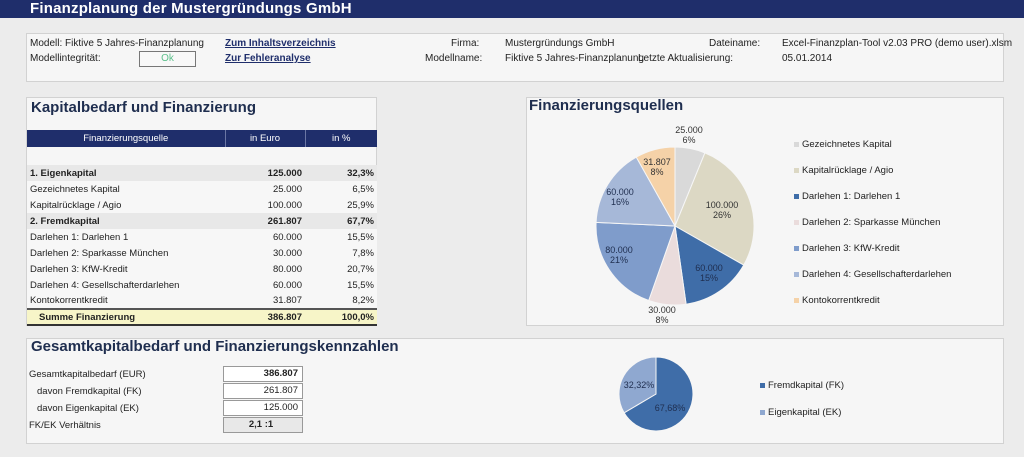 This screenshot has width=1024, height=457. What do you see at coordinates (341, 138) in the screenshot?
I see `header-pct: in %` at bounding box center [341, 138].